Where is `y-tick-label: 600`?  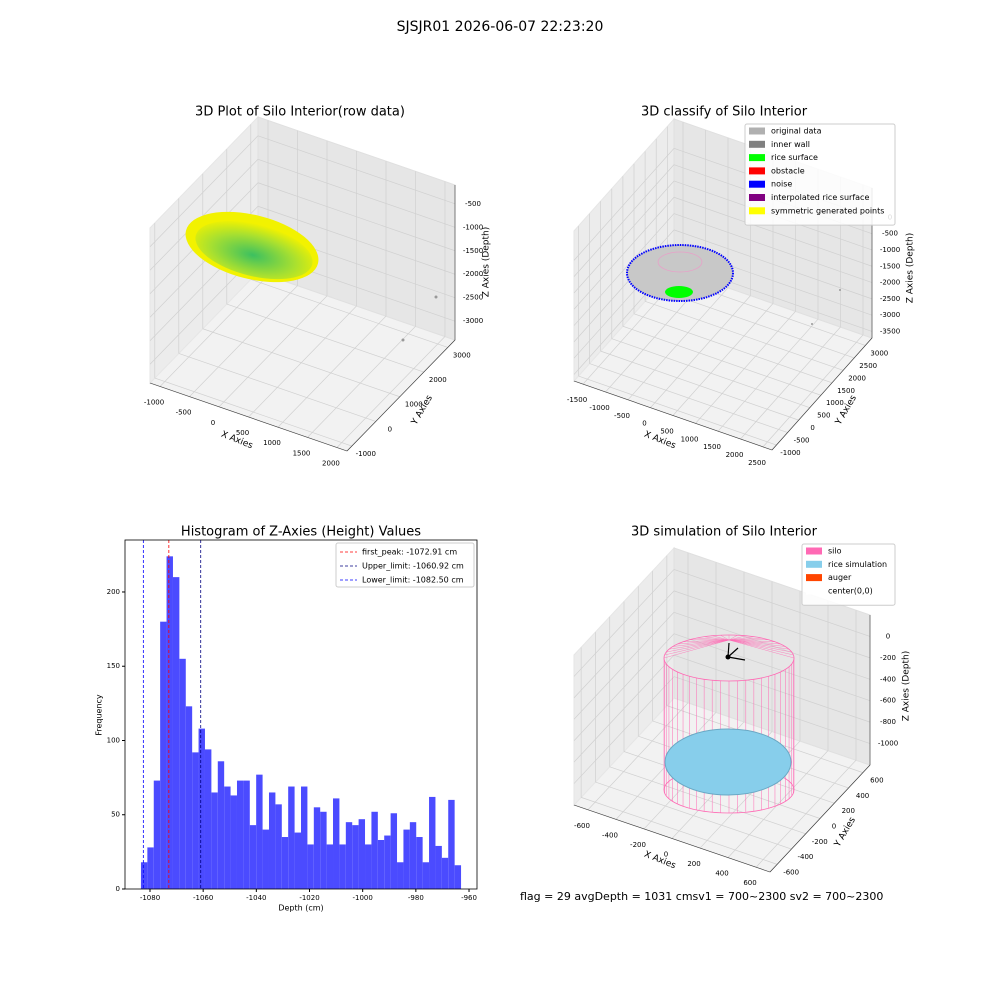
y-tick-label: 600 is located at coordinates (876, 781).